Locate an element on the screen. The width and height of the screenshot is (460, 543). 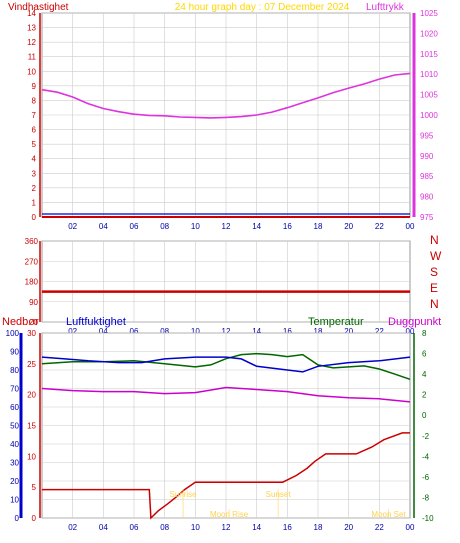
p3-xtick-06: 06 is located at coordinates (134, 527).